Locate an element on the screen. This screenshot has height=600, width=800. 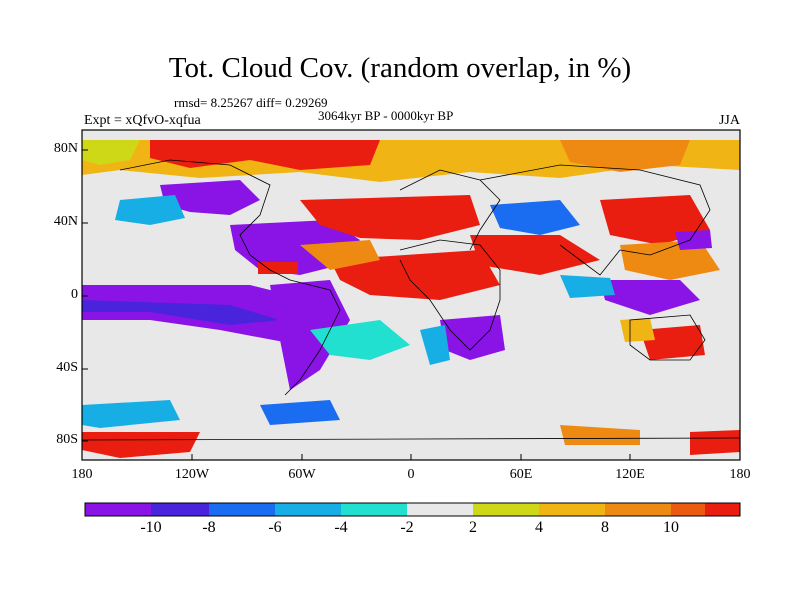
x-tick-label: 120E is located at coordinates (630, 474).